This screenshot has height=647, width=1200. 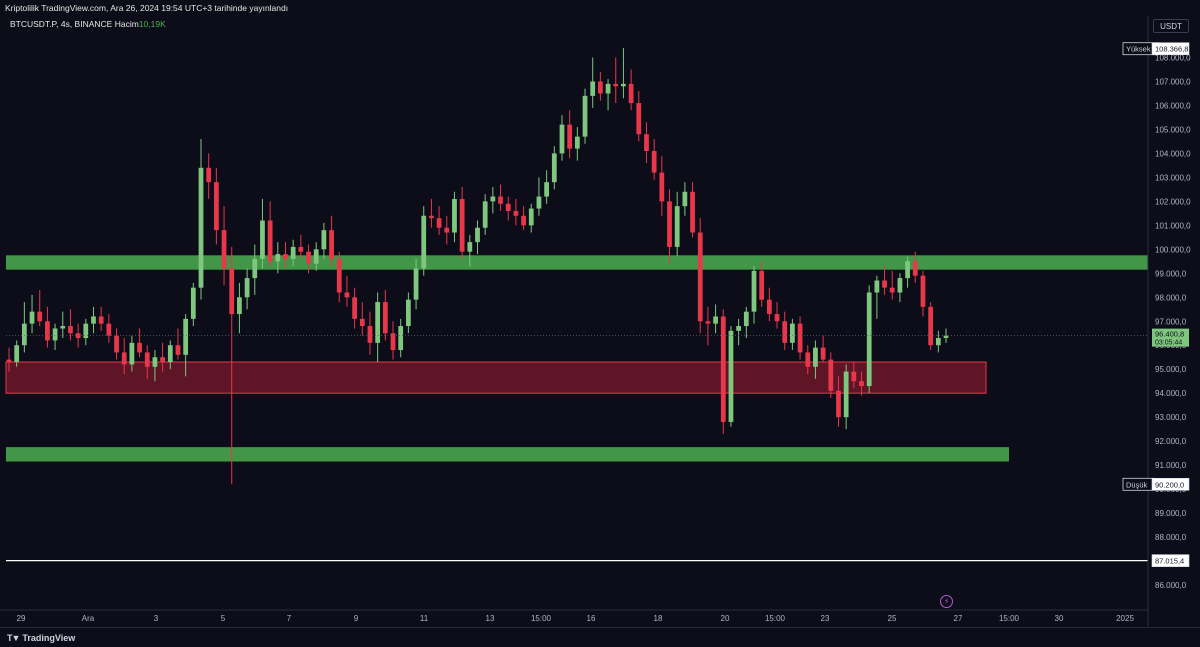 What do you see at coordinates (1171, 393) in the screenshot?
I see `y-tick-label: 94.000,0` at bounding box center [1171, 393].